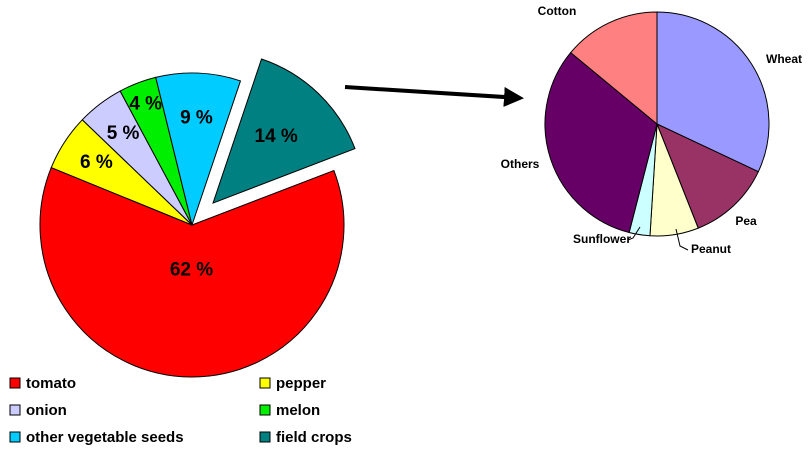 Image resolution: width=808 pixels, height=452 pixels. What do you see at coordinates (51, 383) in the screenshot?
I see `legend-label: tomato` at bounding box center [51, 383].